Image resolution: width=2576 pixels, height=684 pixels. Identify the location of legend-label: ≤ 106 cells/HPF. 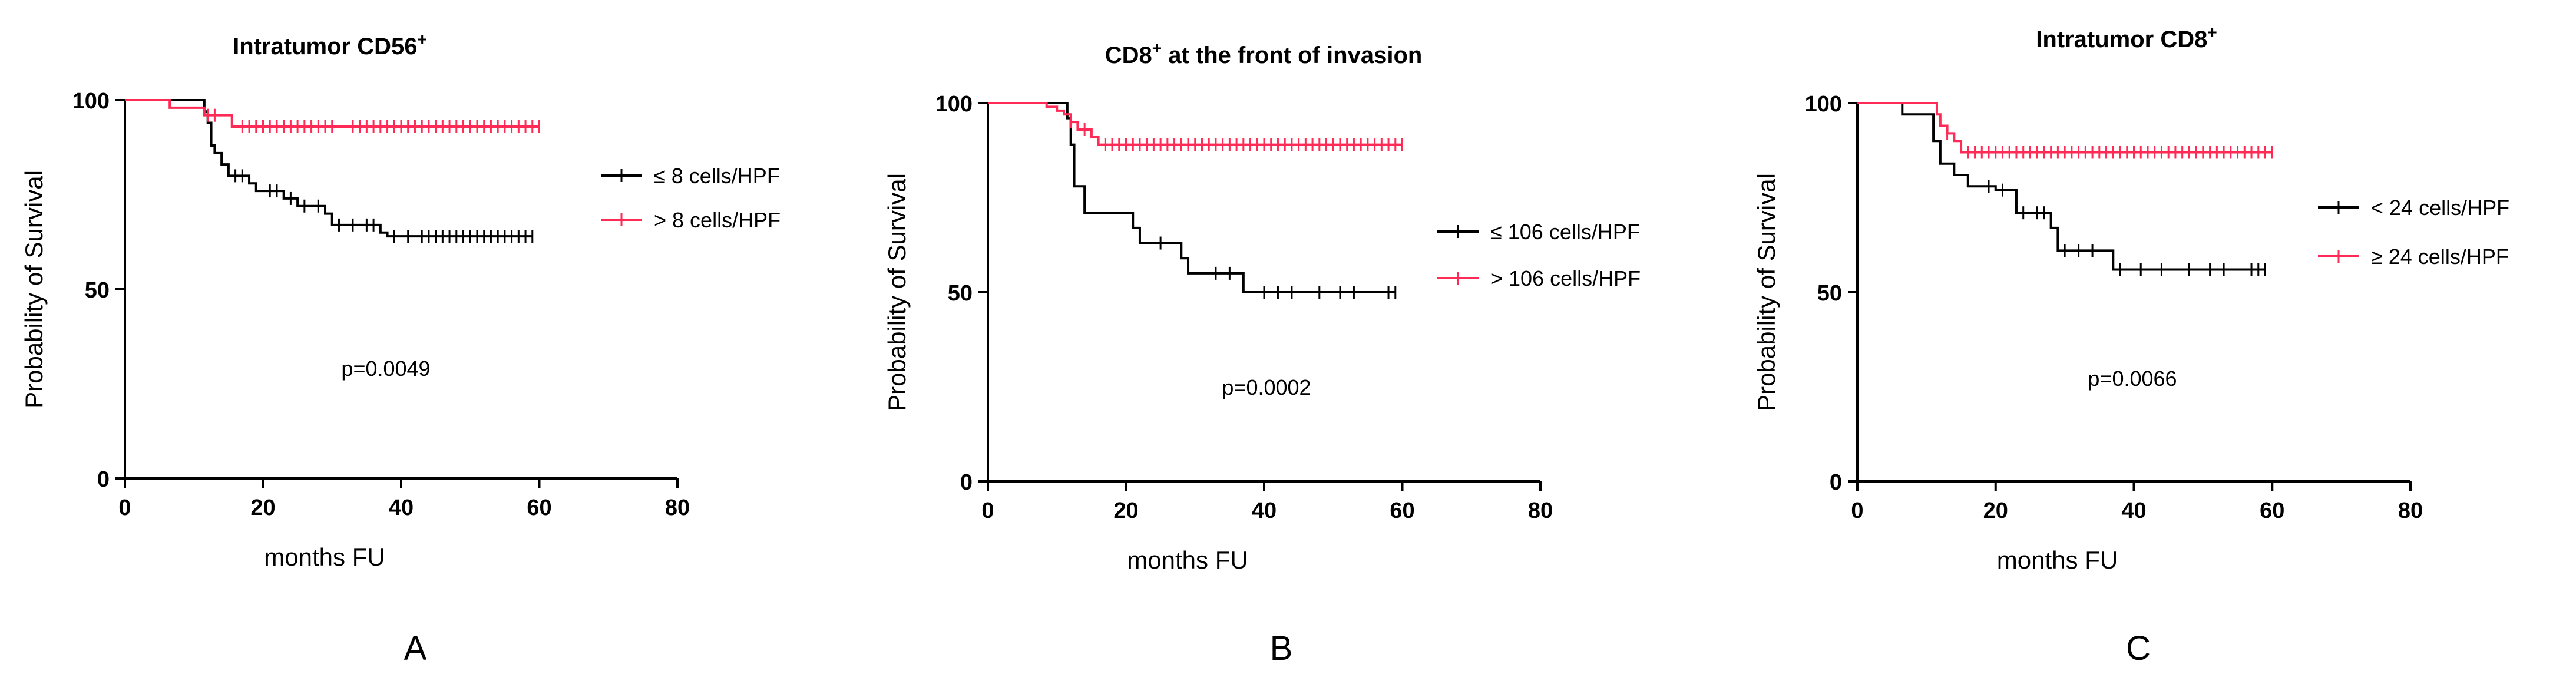
(1565, 232).